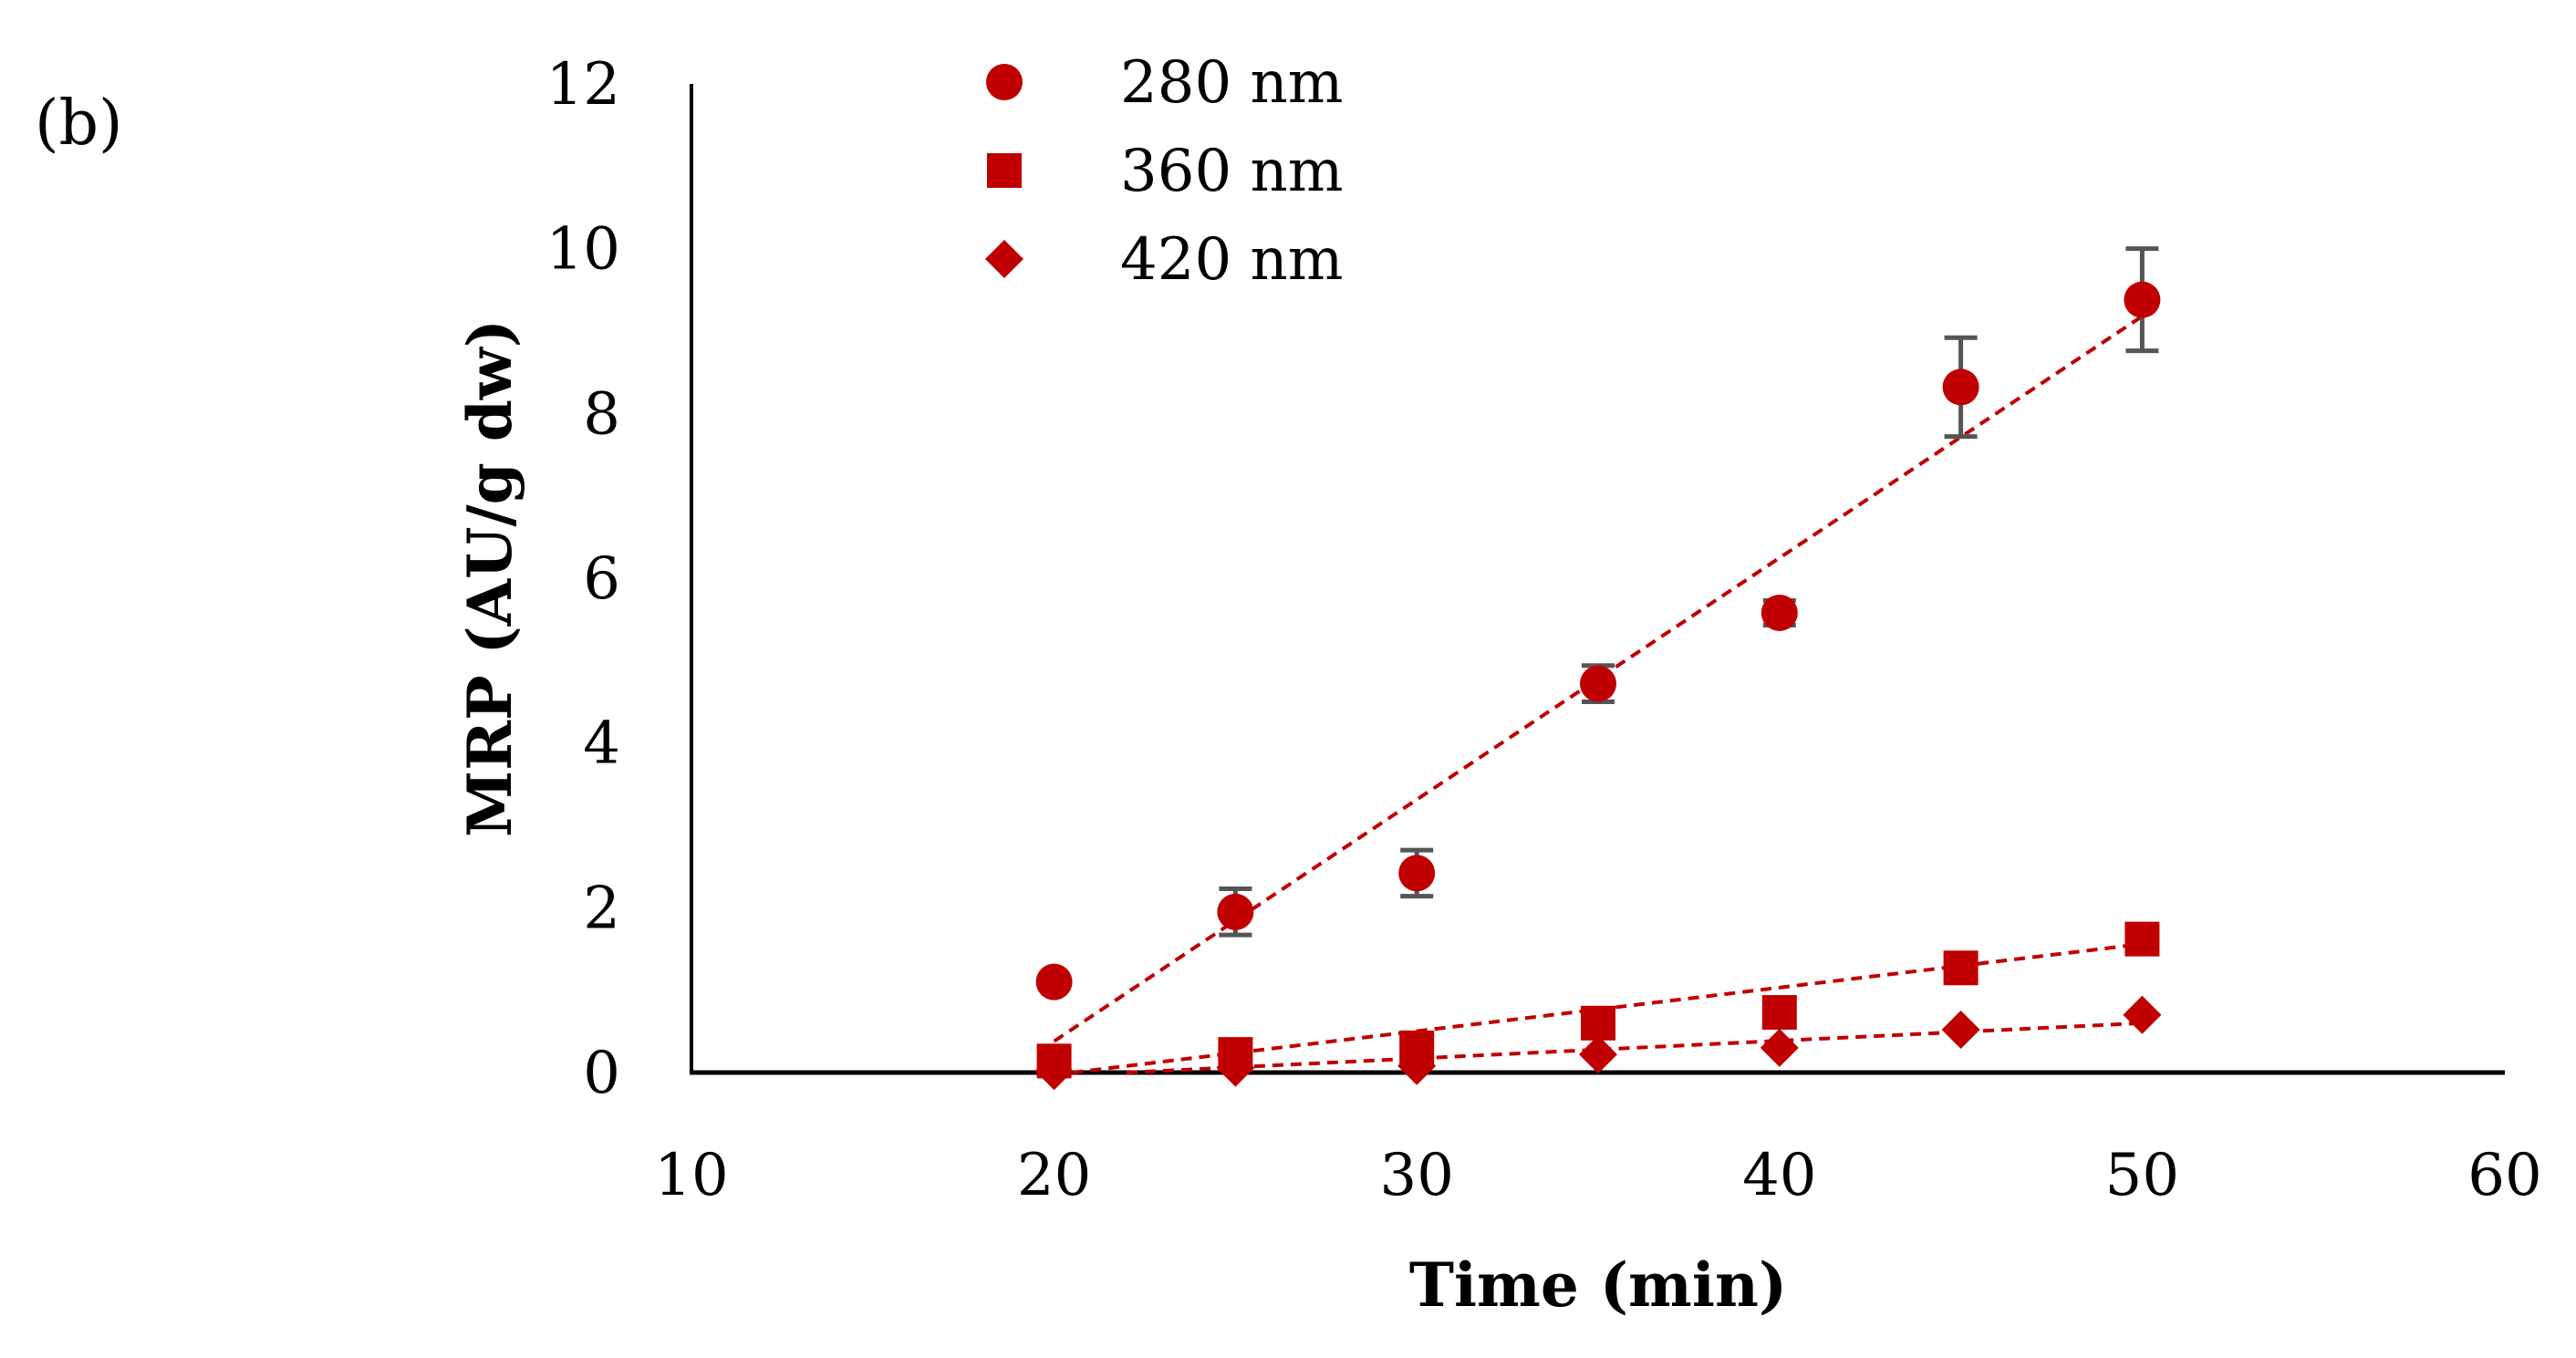  Describe the element at coordinates (1004, 259) in the screenshot. I see `legend-marker-420-nm` at that location.